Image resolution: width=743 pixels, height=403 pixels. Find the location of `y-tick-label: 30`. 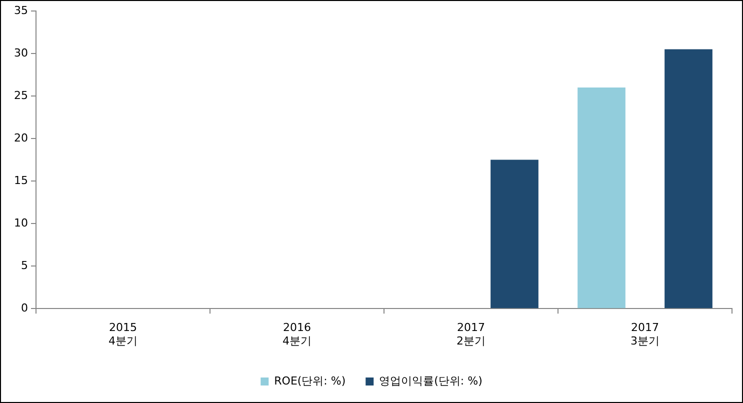

y-tick-label: 30 is located at coordinates (21, 53).